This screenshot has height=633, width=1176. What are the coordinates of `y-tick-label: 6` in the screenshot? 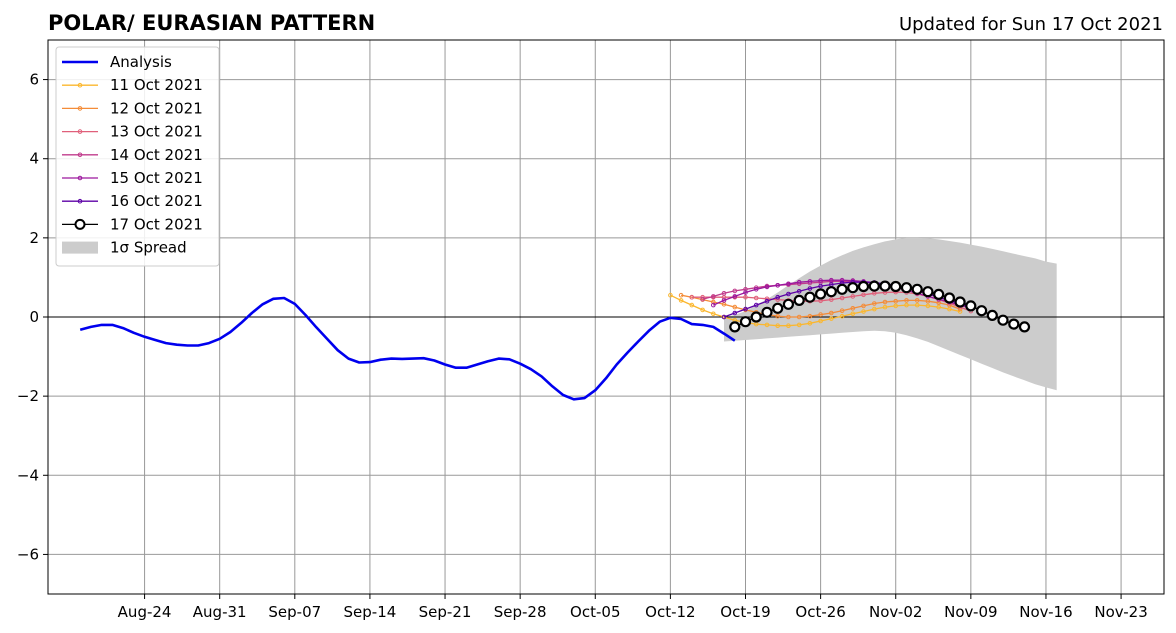 It's located at (34, 80).